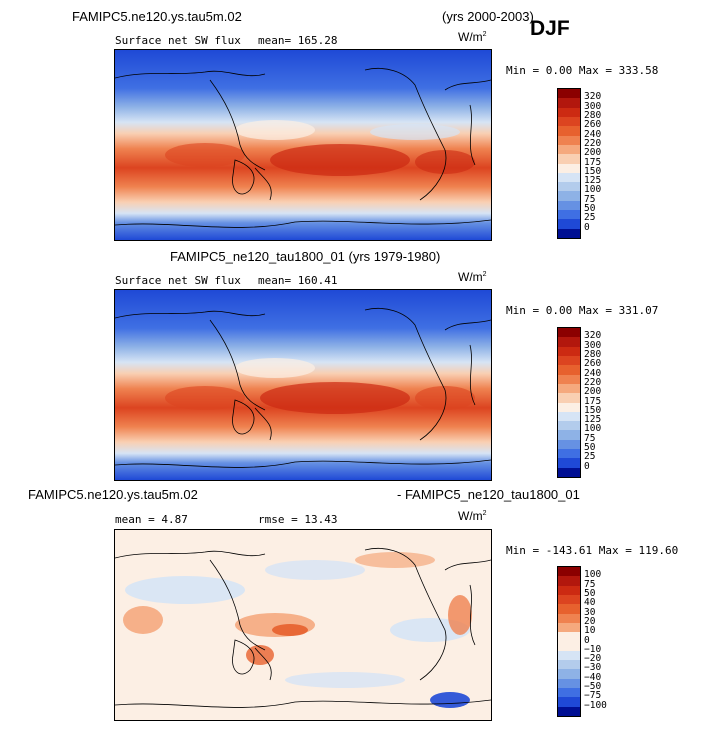 The height and width of the screenshot is (730, 715). Describe the element at coordinates (113, 494) in the screenshot. I see `panel3-title-left: FAMIPC5.ne120.ys.tau5m.02` at that location.